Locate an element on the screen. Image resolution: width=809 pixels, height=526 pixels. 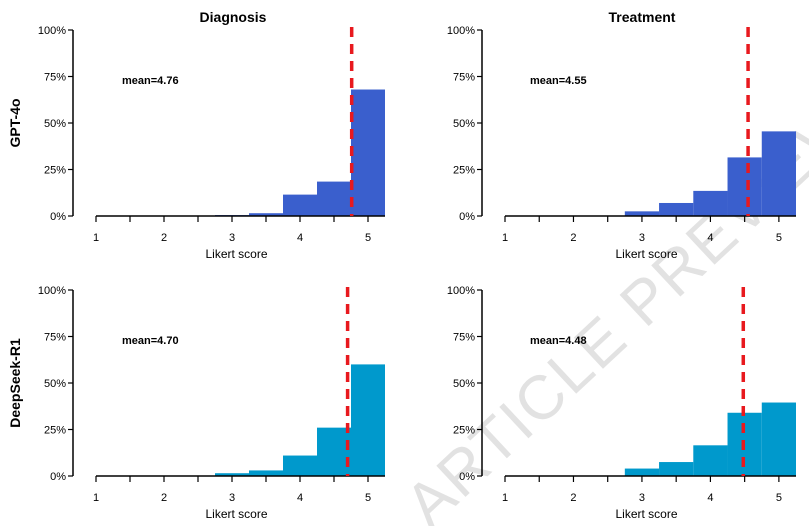
row-title-deepseek: DeepSeek-R1 is located at coordinates (15, 383).